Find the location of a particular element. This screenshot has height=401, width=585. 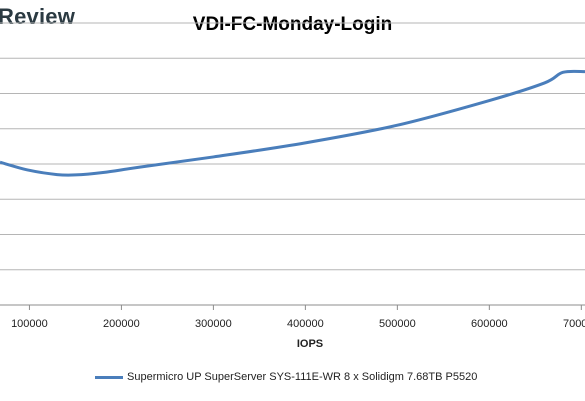

x-tick-label: 700000 is located at coordinates (574, 324).